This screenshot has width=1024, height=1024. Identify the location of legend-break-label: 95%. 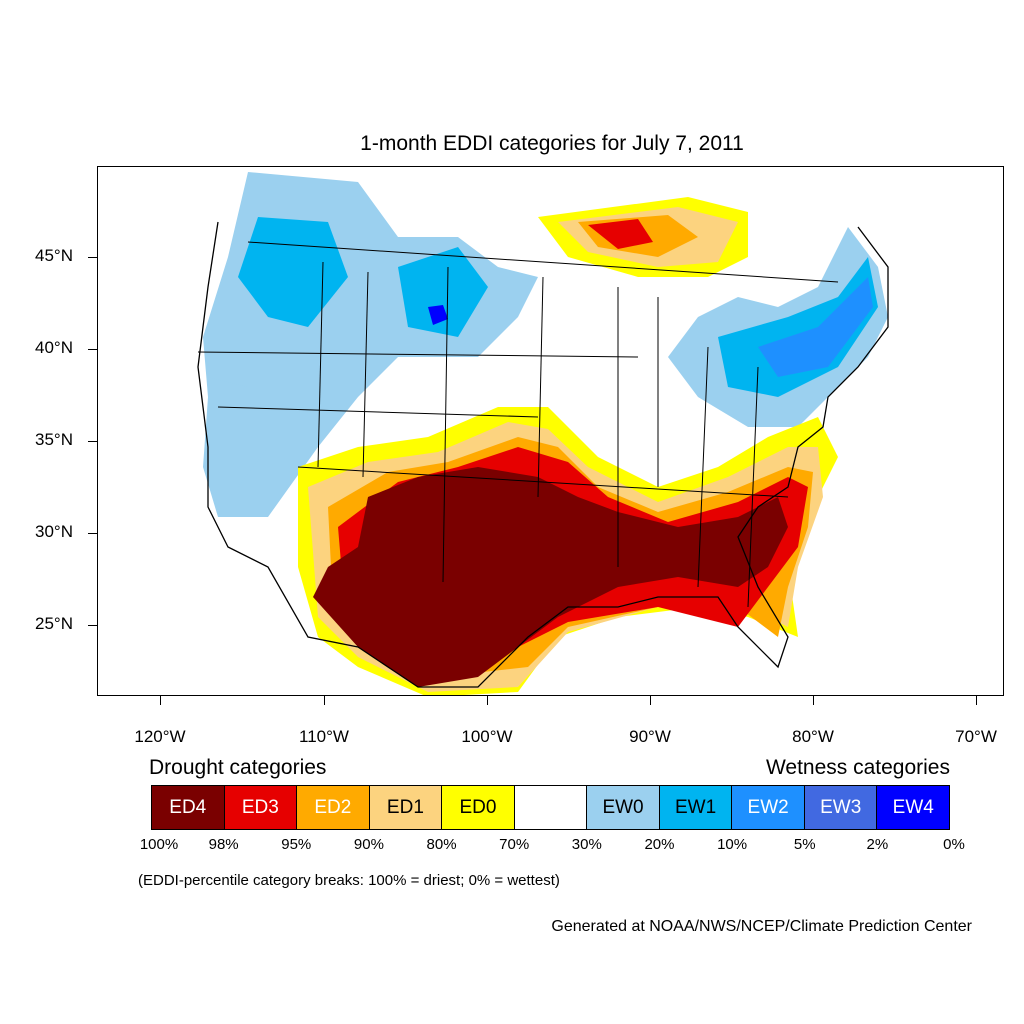
(296, 844).